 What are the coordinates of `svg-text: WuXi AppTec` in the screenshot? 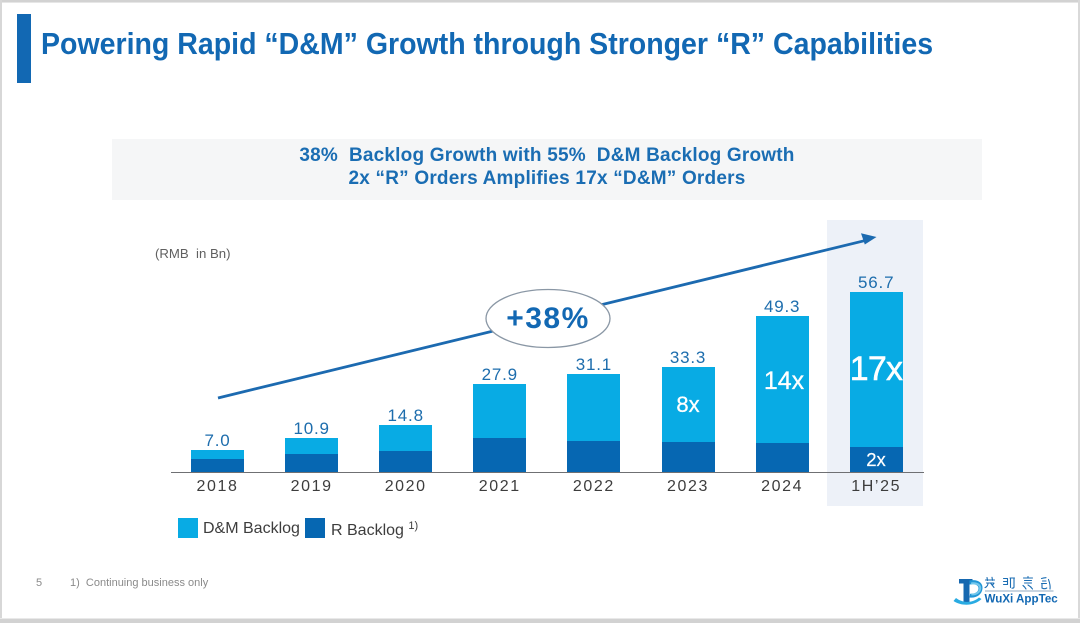 It's located at (1022, 599).